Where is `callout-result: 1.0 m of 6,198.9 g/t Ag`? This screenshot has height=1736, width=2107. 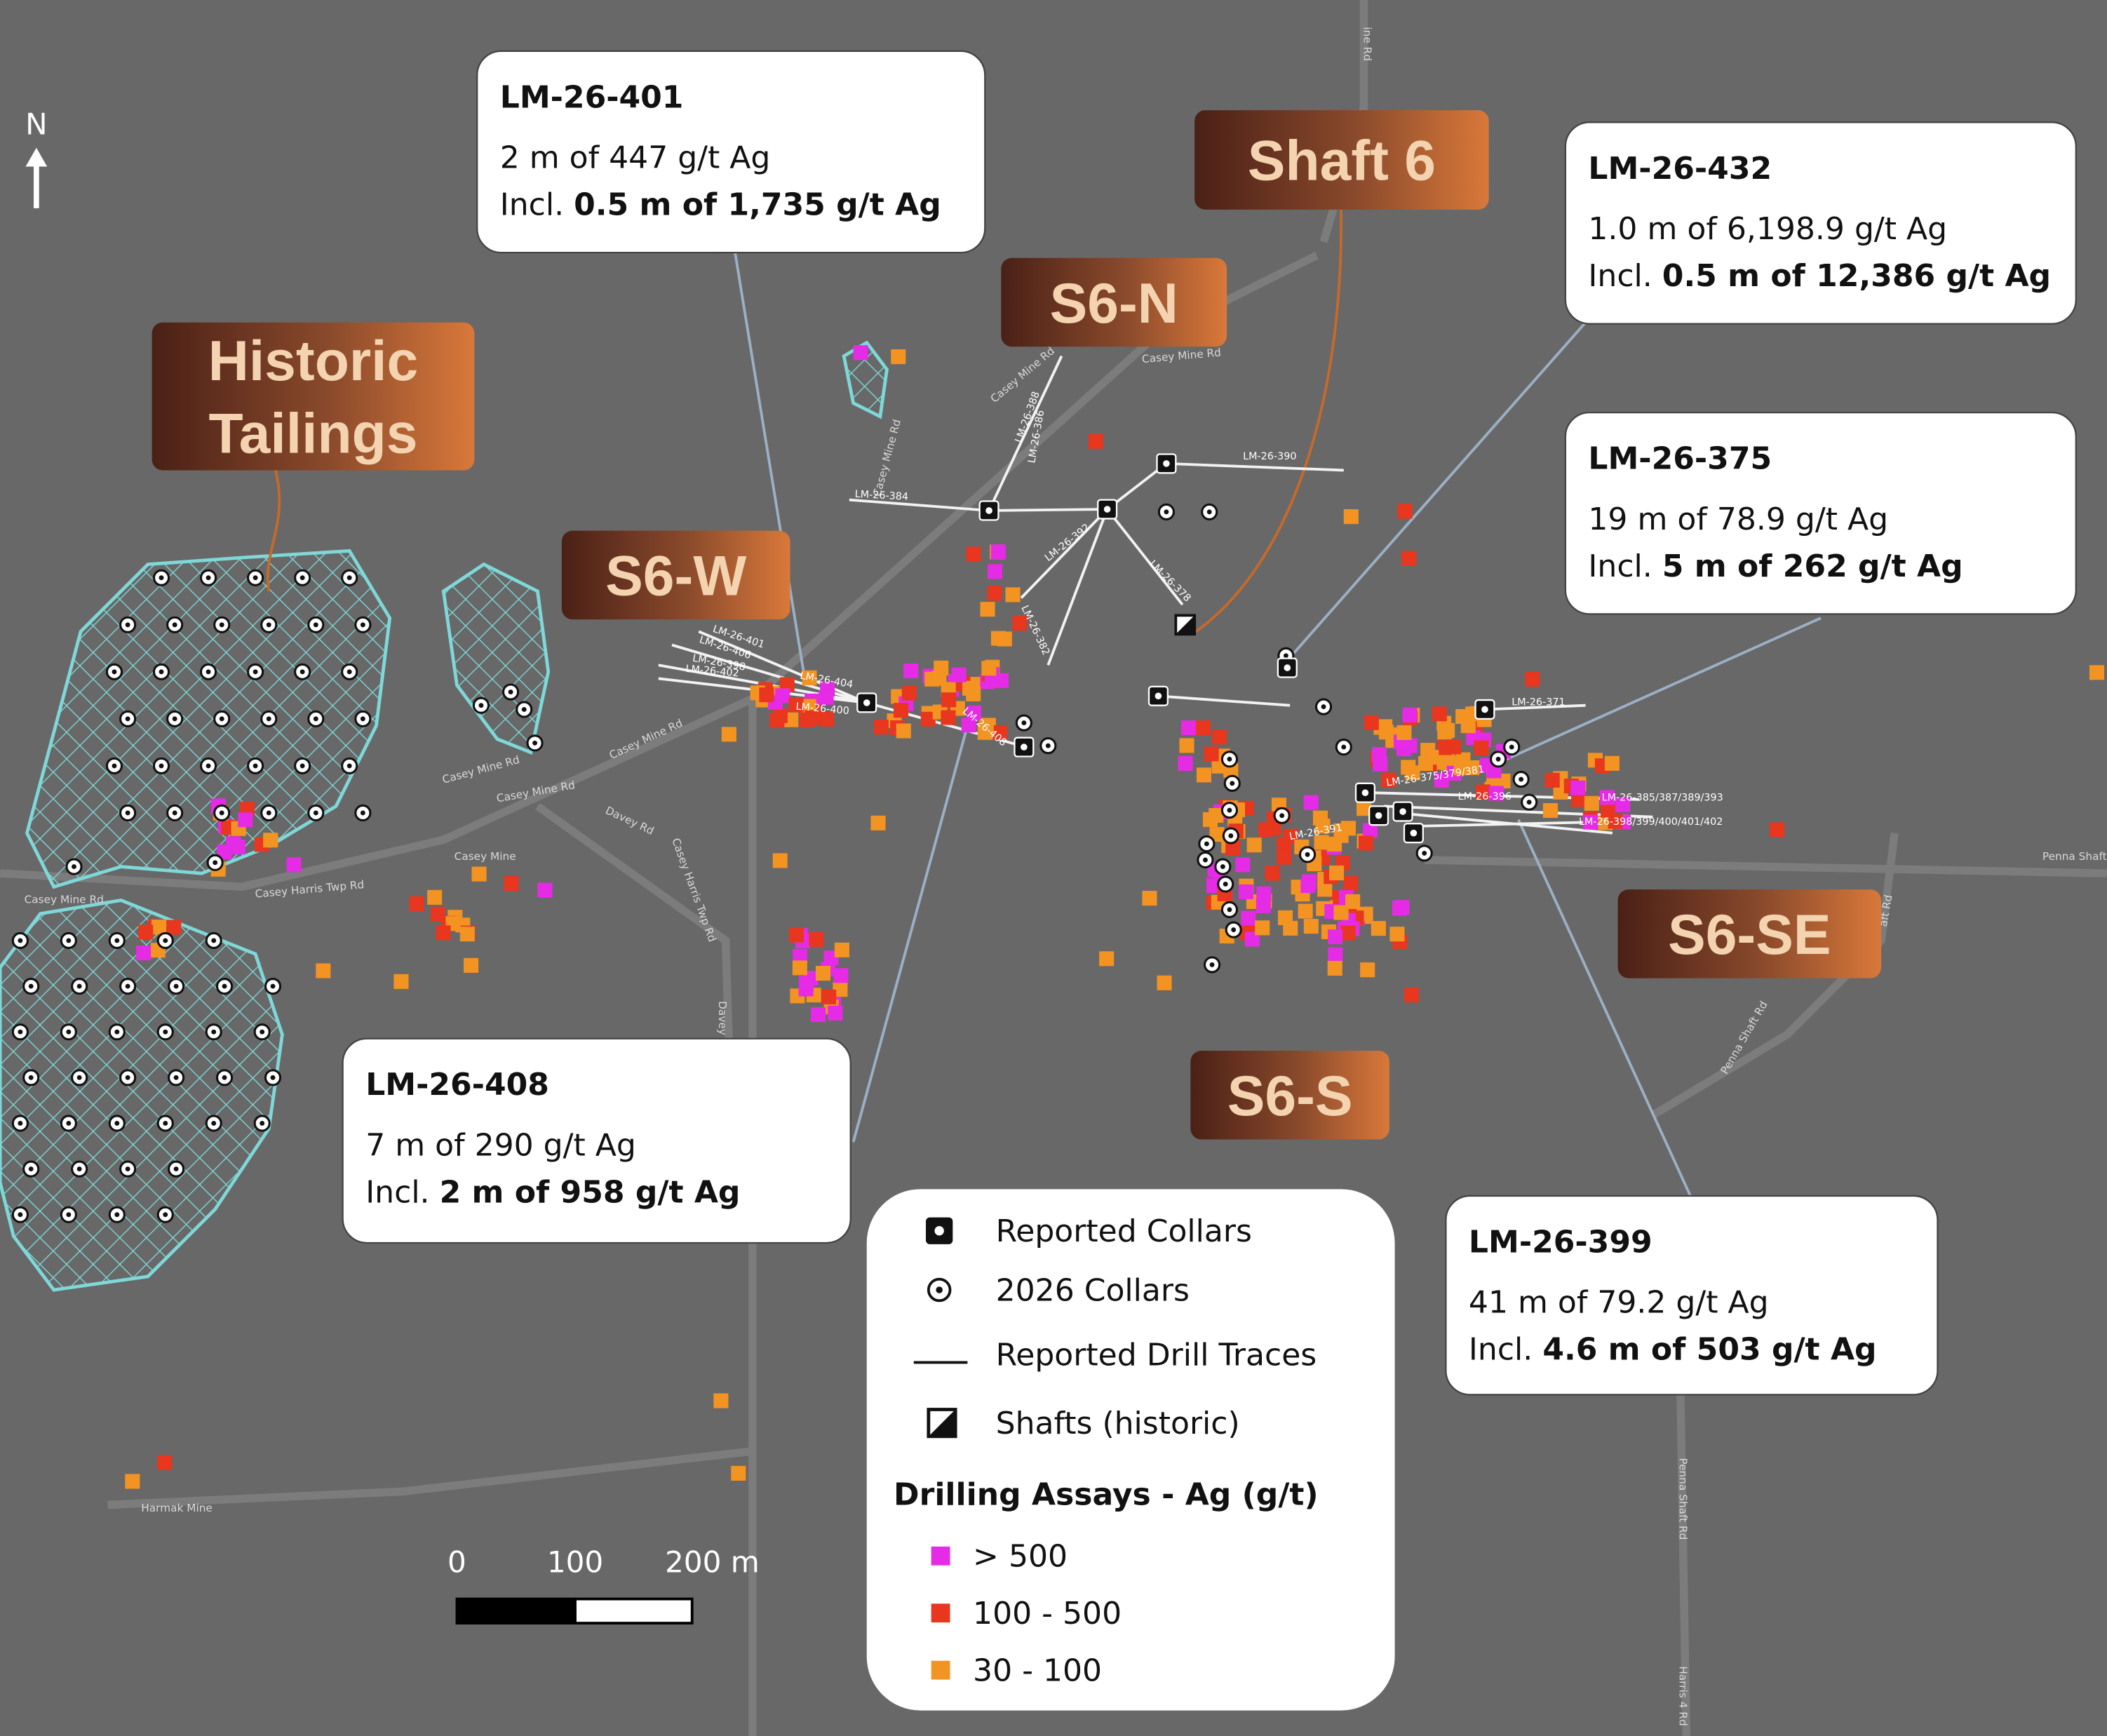 callout-result: 1.0 m of 6,198.9 g/t Ag is located at coordinates (1767, 229).